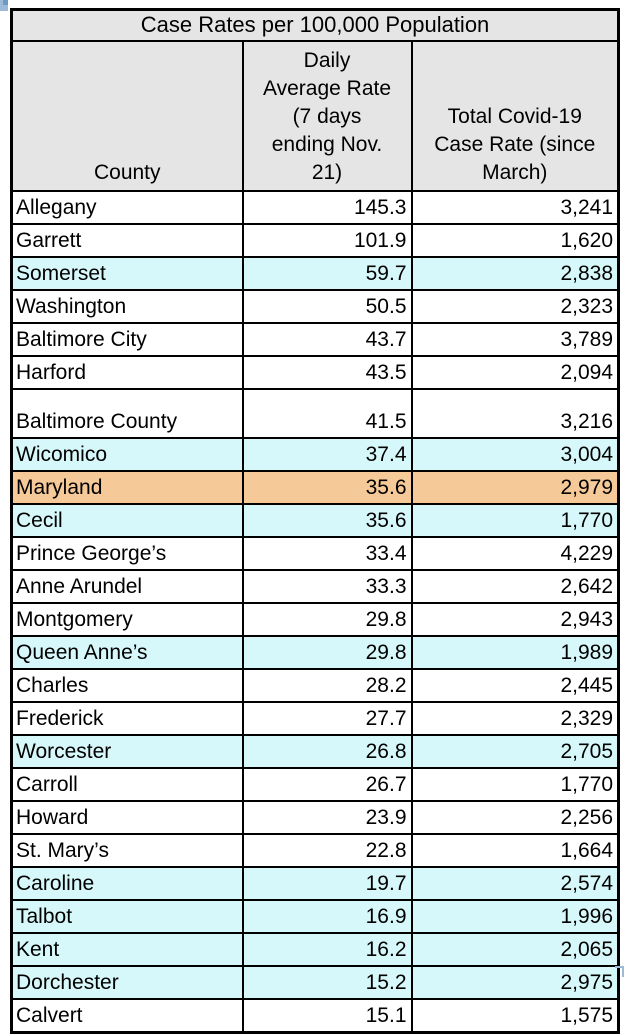 Image resolution: width=624 pixels, height=1034 pixels. I want to click on cell-daily-rate: 33.3, so click(327, 586).